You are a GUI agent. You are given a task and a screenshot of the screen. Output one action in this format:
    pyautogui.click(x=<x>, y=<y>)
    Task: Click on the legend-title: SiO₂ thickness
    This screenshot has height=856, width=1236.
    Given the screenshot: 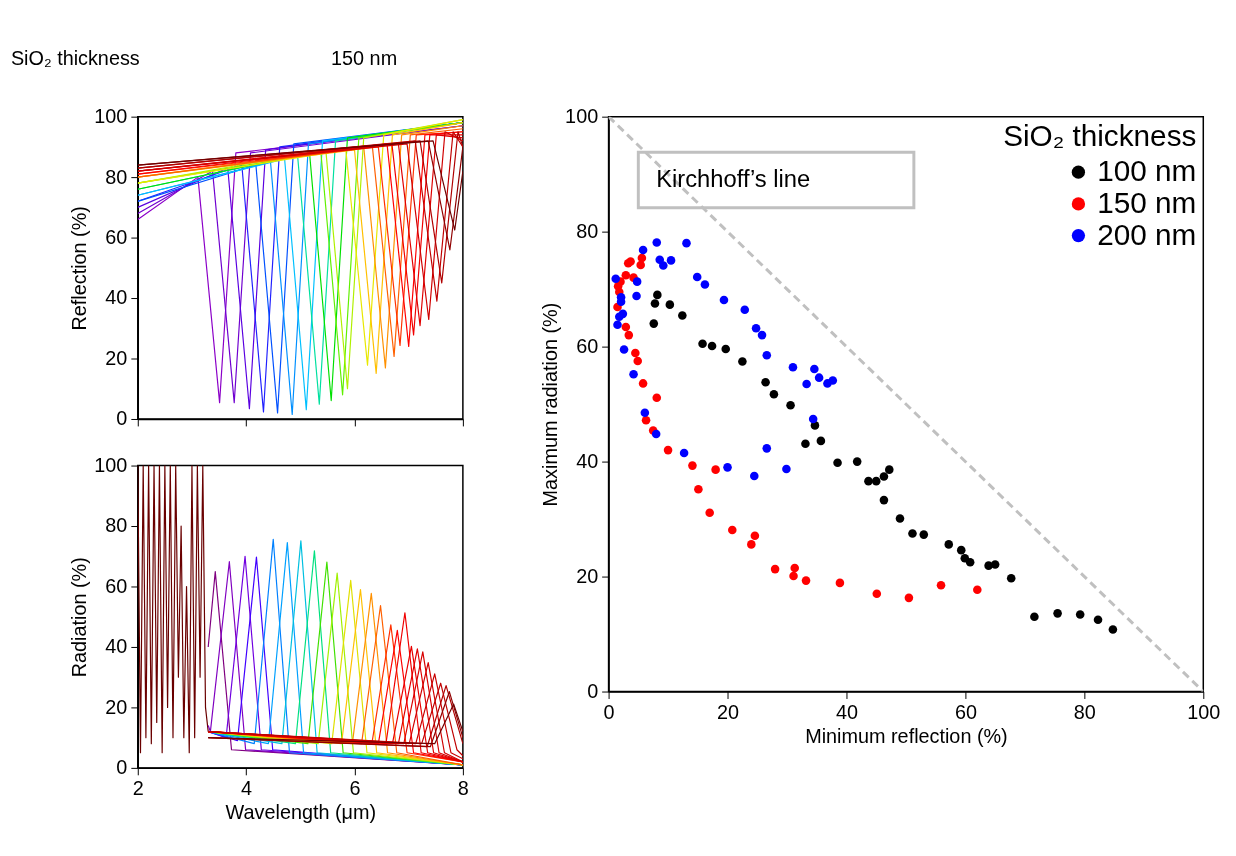 What is the action you would take?
    pyautogui.click(x=1100, y=136)
    